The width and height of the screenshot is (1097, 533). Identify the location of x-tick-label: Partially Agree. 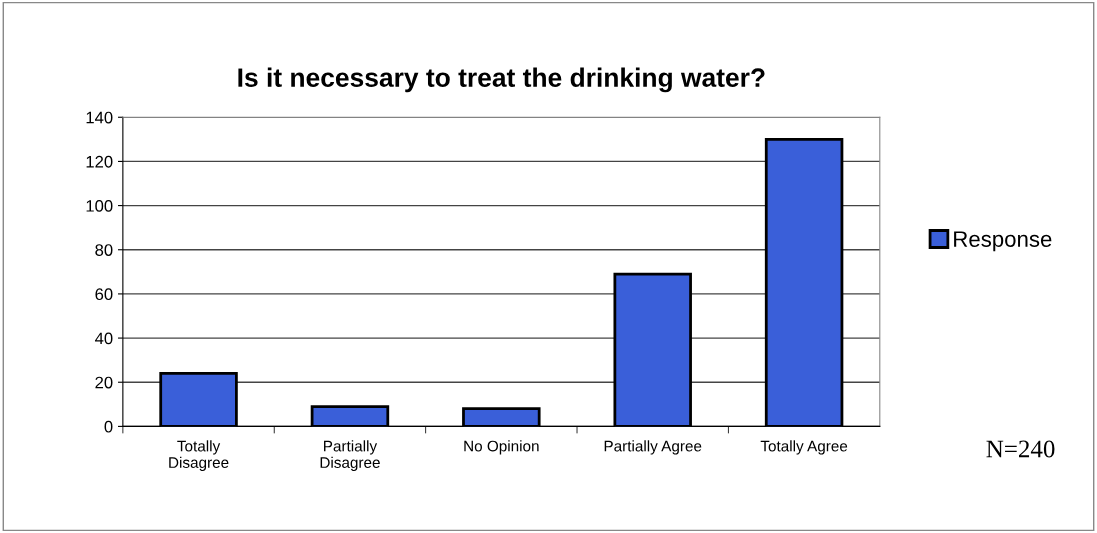
(653, 447).